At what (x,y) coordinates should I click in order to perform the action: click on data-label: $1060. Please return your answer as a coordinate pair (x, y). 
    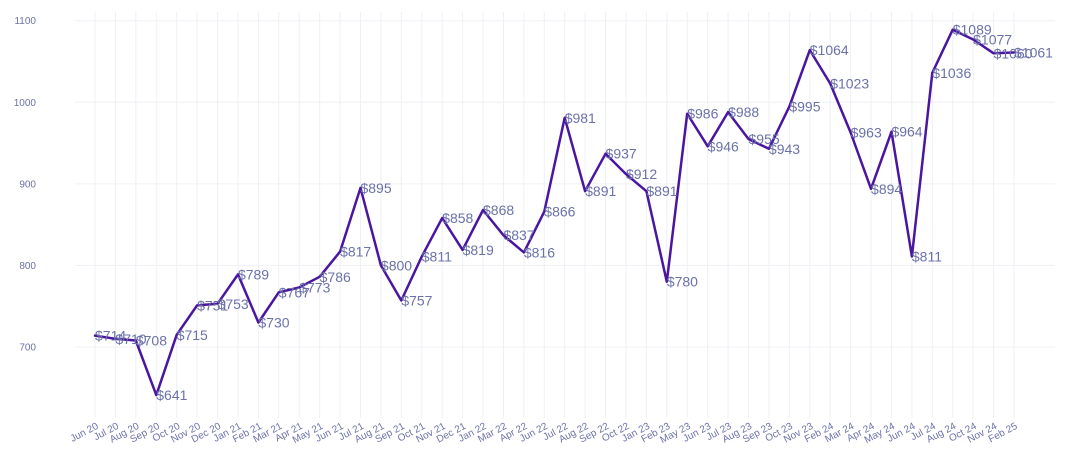
    Looking at the image, I should click on (1013, 53).